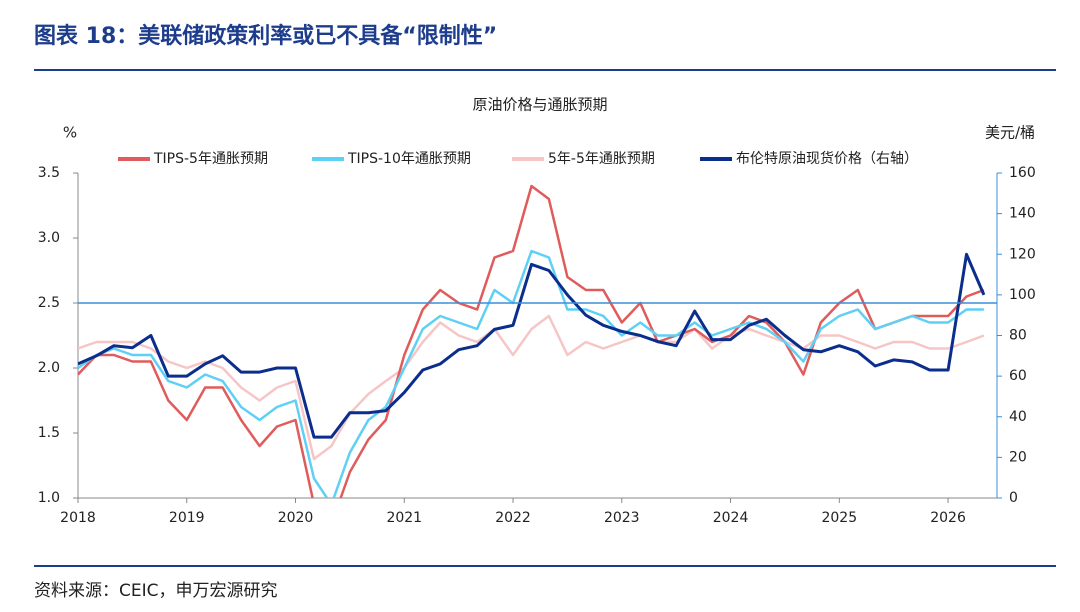 The height and width of the screenshot is (612, 1080). I want to click on x-tick-label: 2023, so click(622, 518).